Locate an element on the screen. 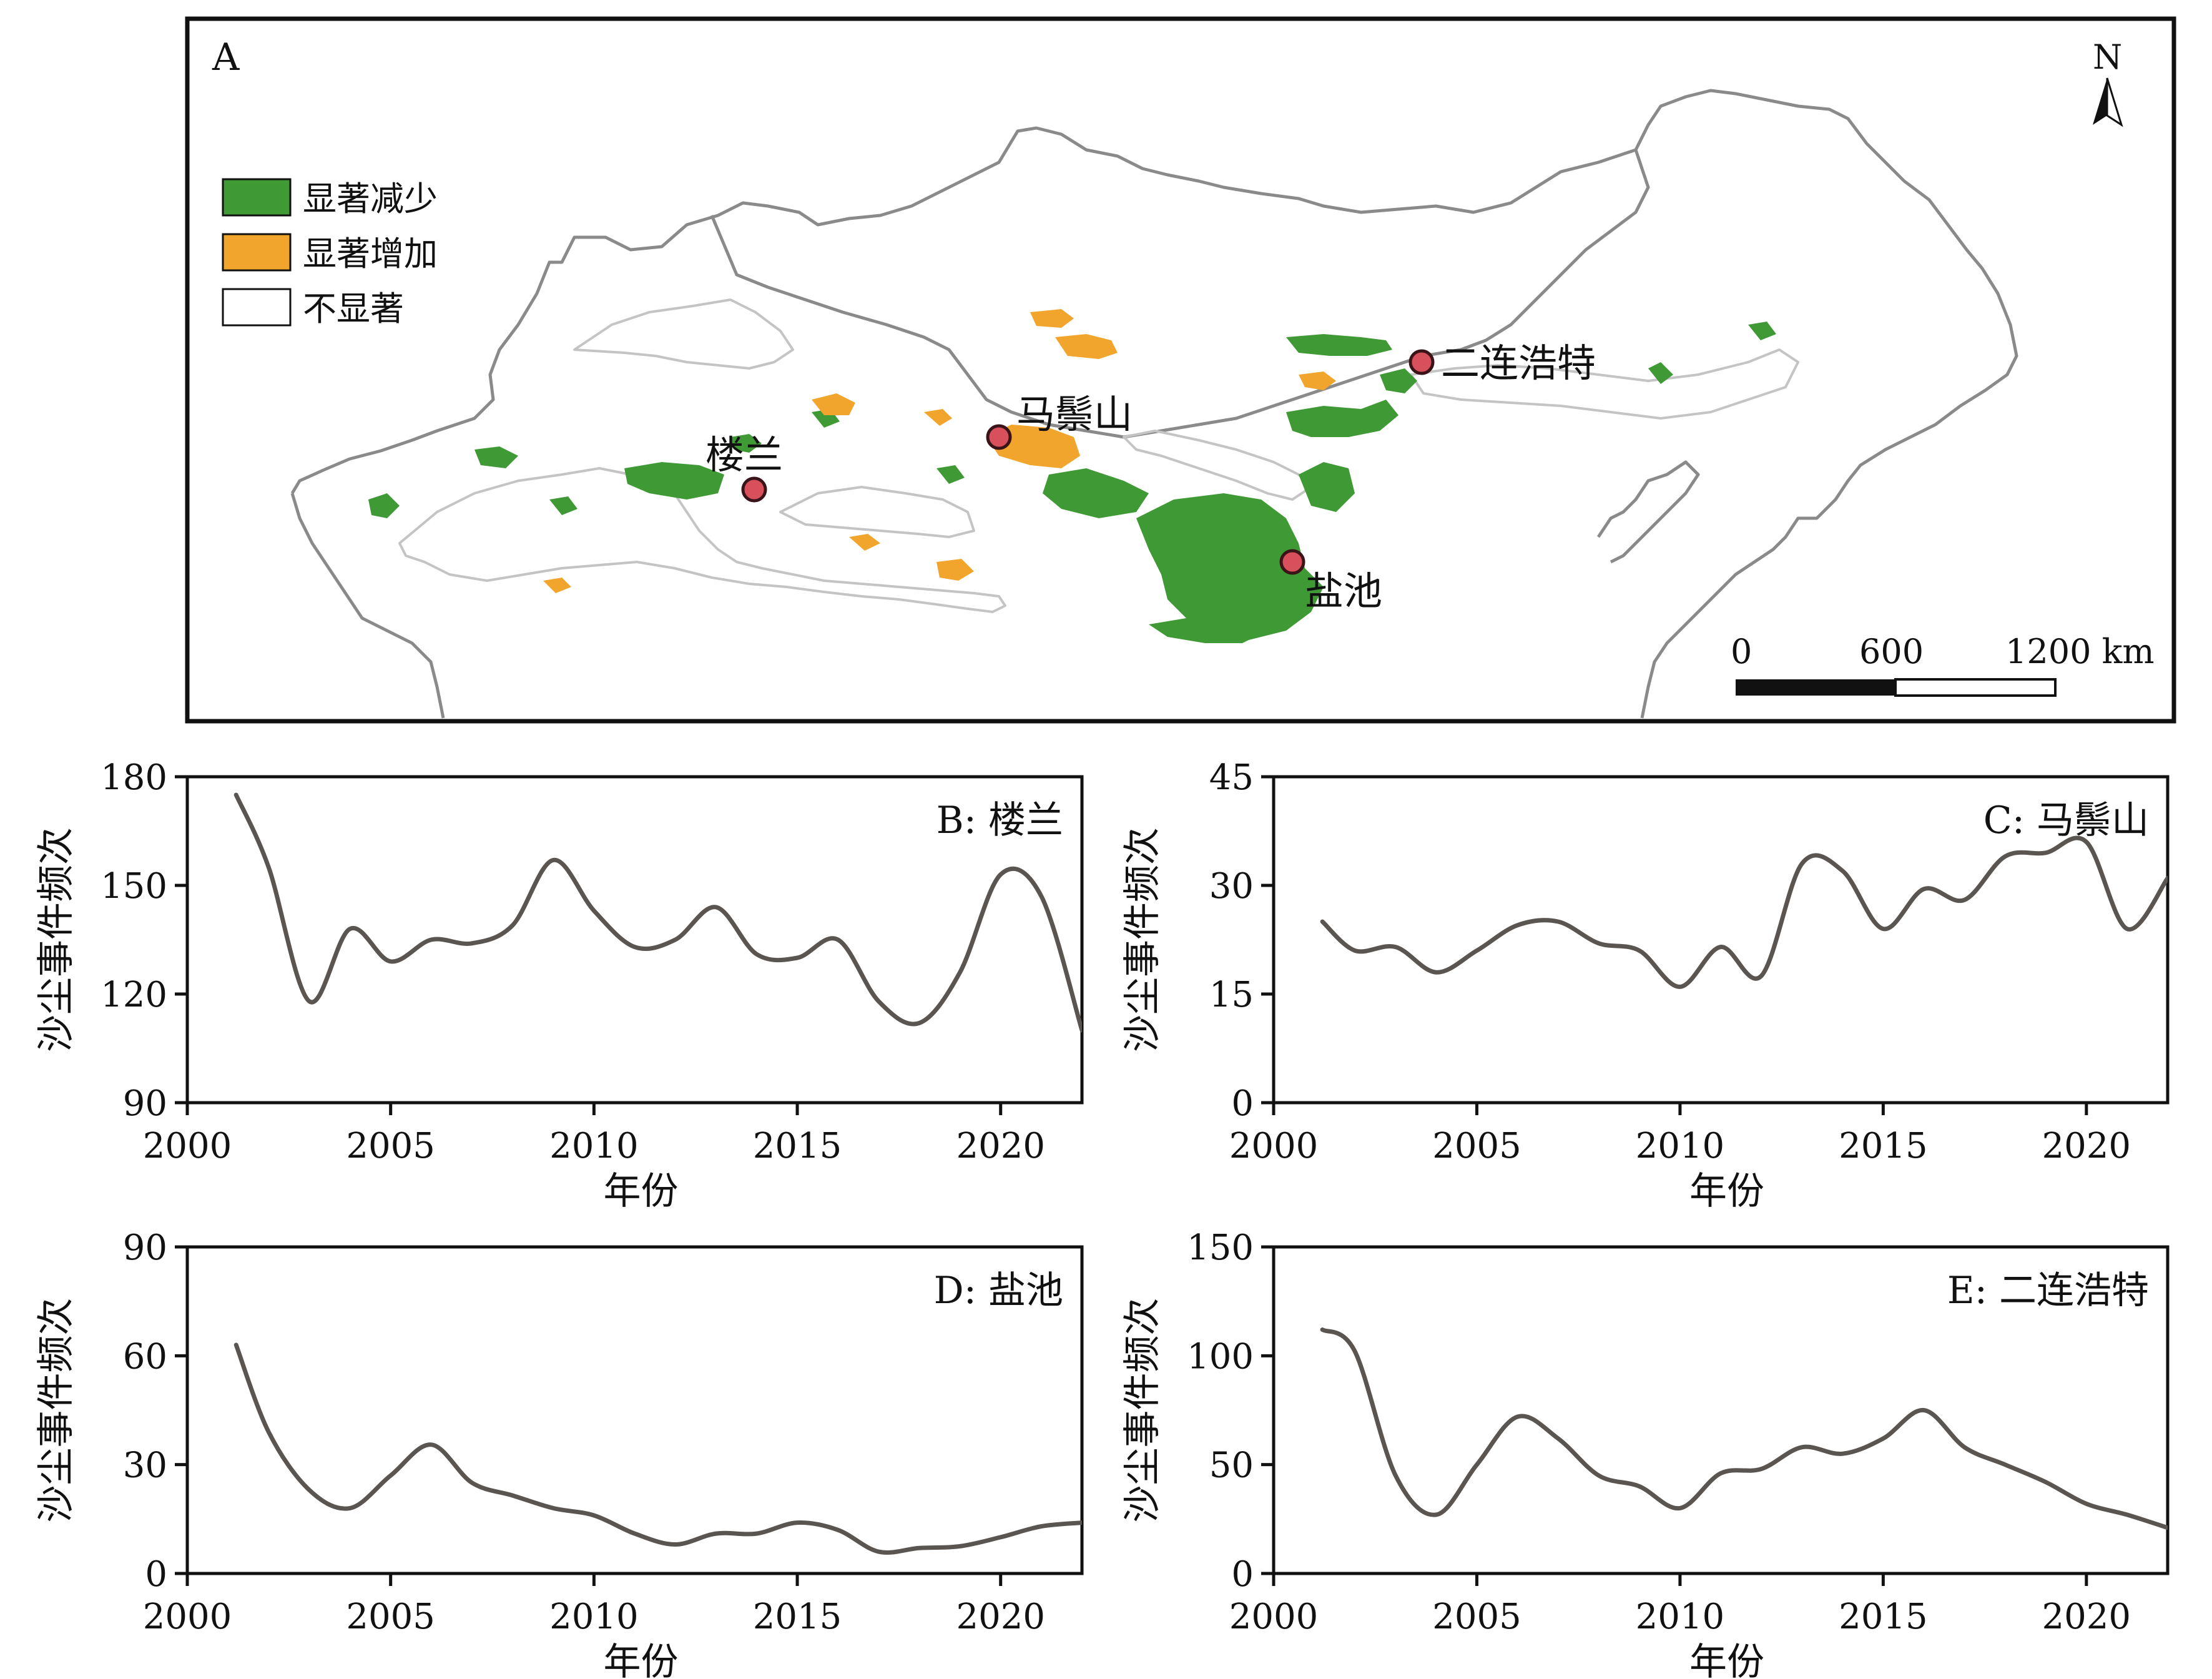 Image resolution: width=2212 pixels, height=1679 pixels. chart-c-xtick-label: 2010 is located at coordinates (1680, 1146).